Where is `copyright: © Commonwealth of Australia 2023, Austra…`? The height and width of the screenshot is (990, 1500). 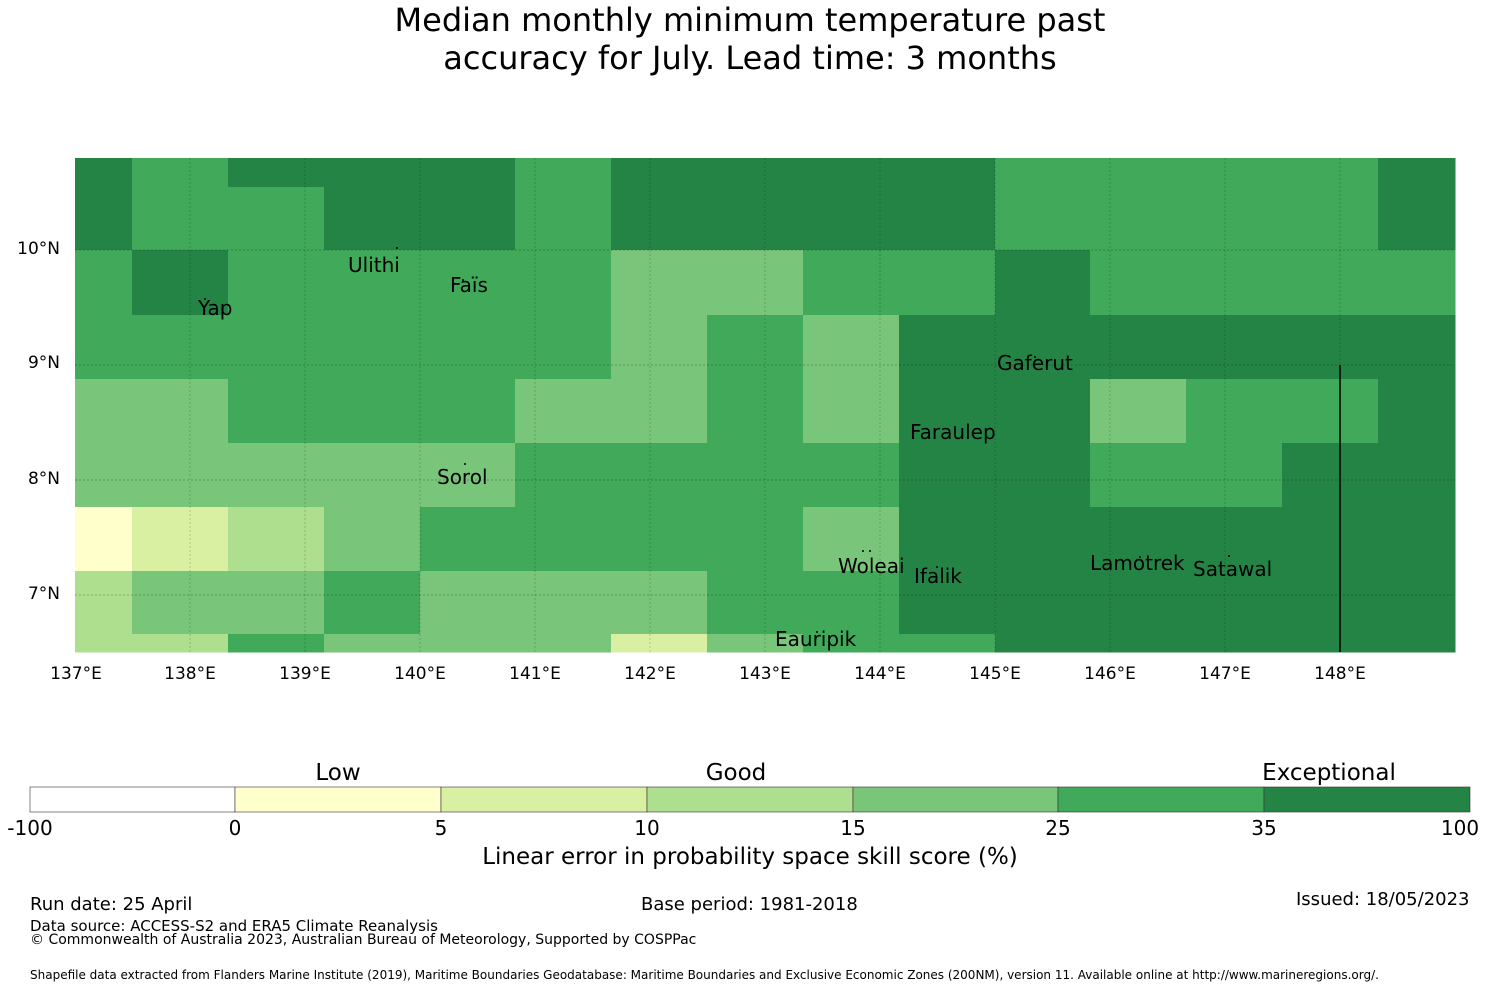
copyright: © Commonwealth of Australia 2023, Austra… is located at coordinates (363, 940).